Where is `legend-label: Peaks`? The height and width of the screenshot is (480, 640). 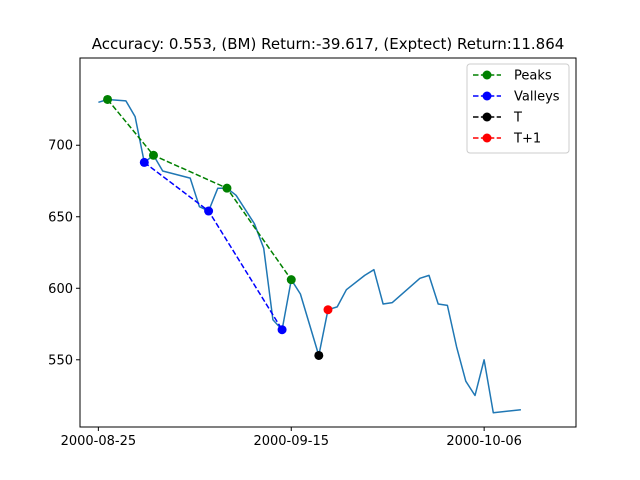
legend-label: Peaks is located at coordinates (533, 76).